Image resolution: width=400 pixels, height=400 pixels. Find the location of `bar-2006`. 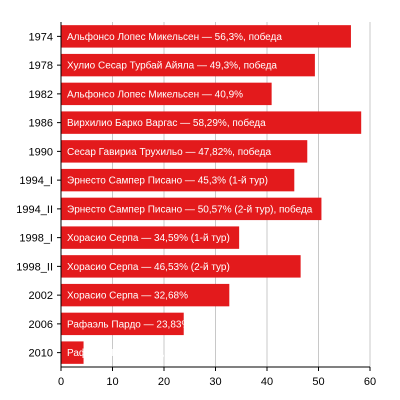

bar-2006 is located at coordinates (122, 324).